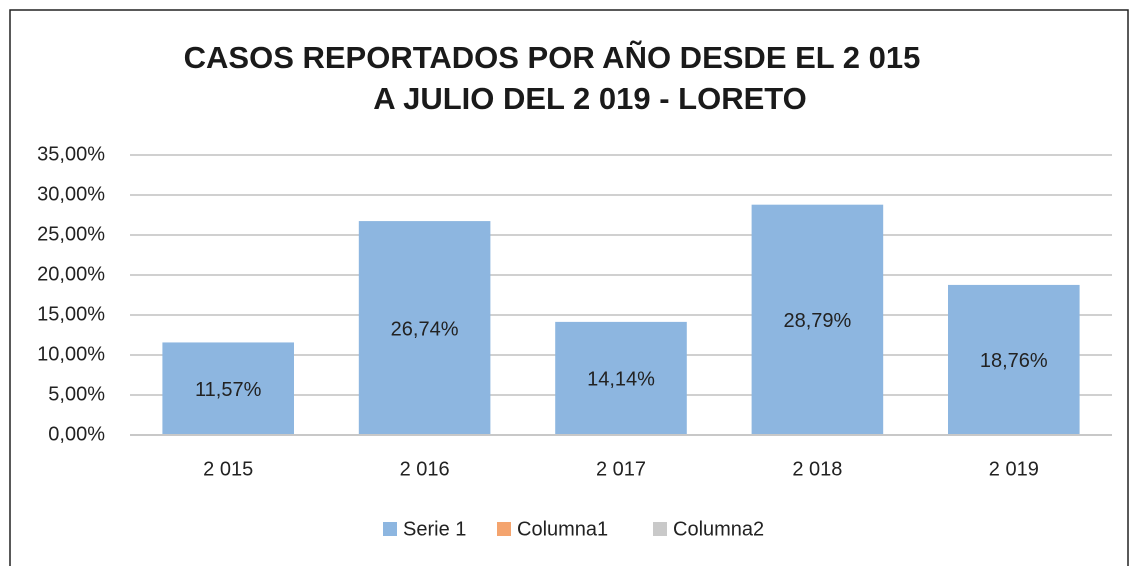 The image size is (1131, 566). Describe the element at coordinates (434, 529) in the screenshot. I see `legend-label: Serie 1` at that location.